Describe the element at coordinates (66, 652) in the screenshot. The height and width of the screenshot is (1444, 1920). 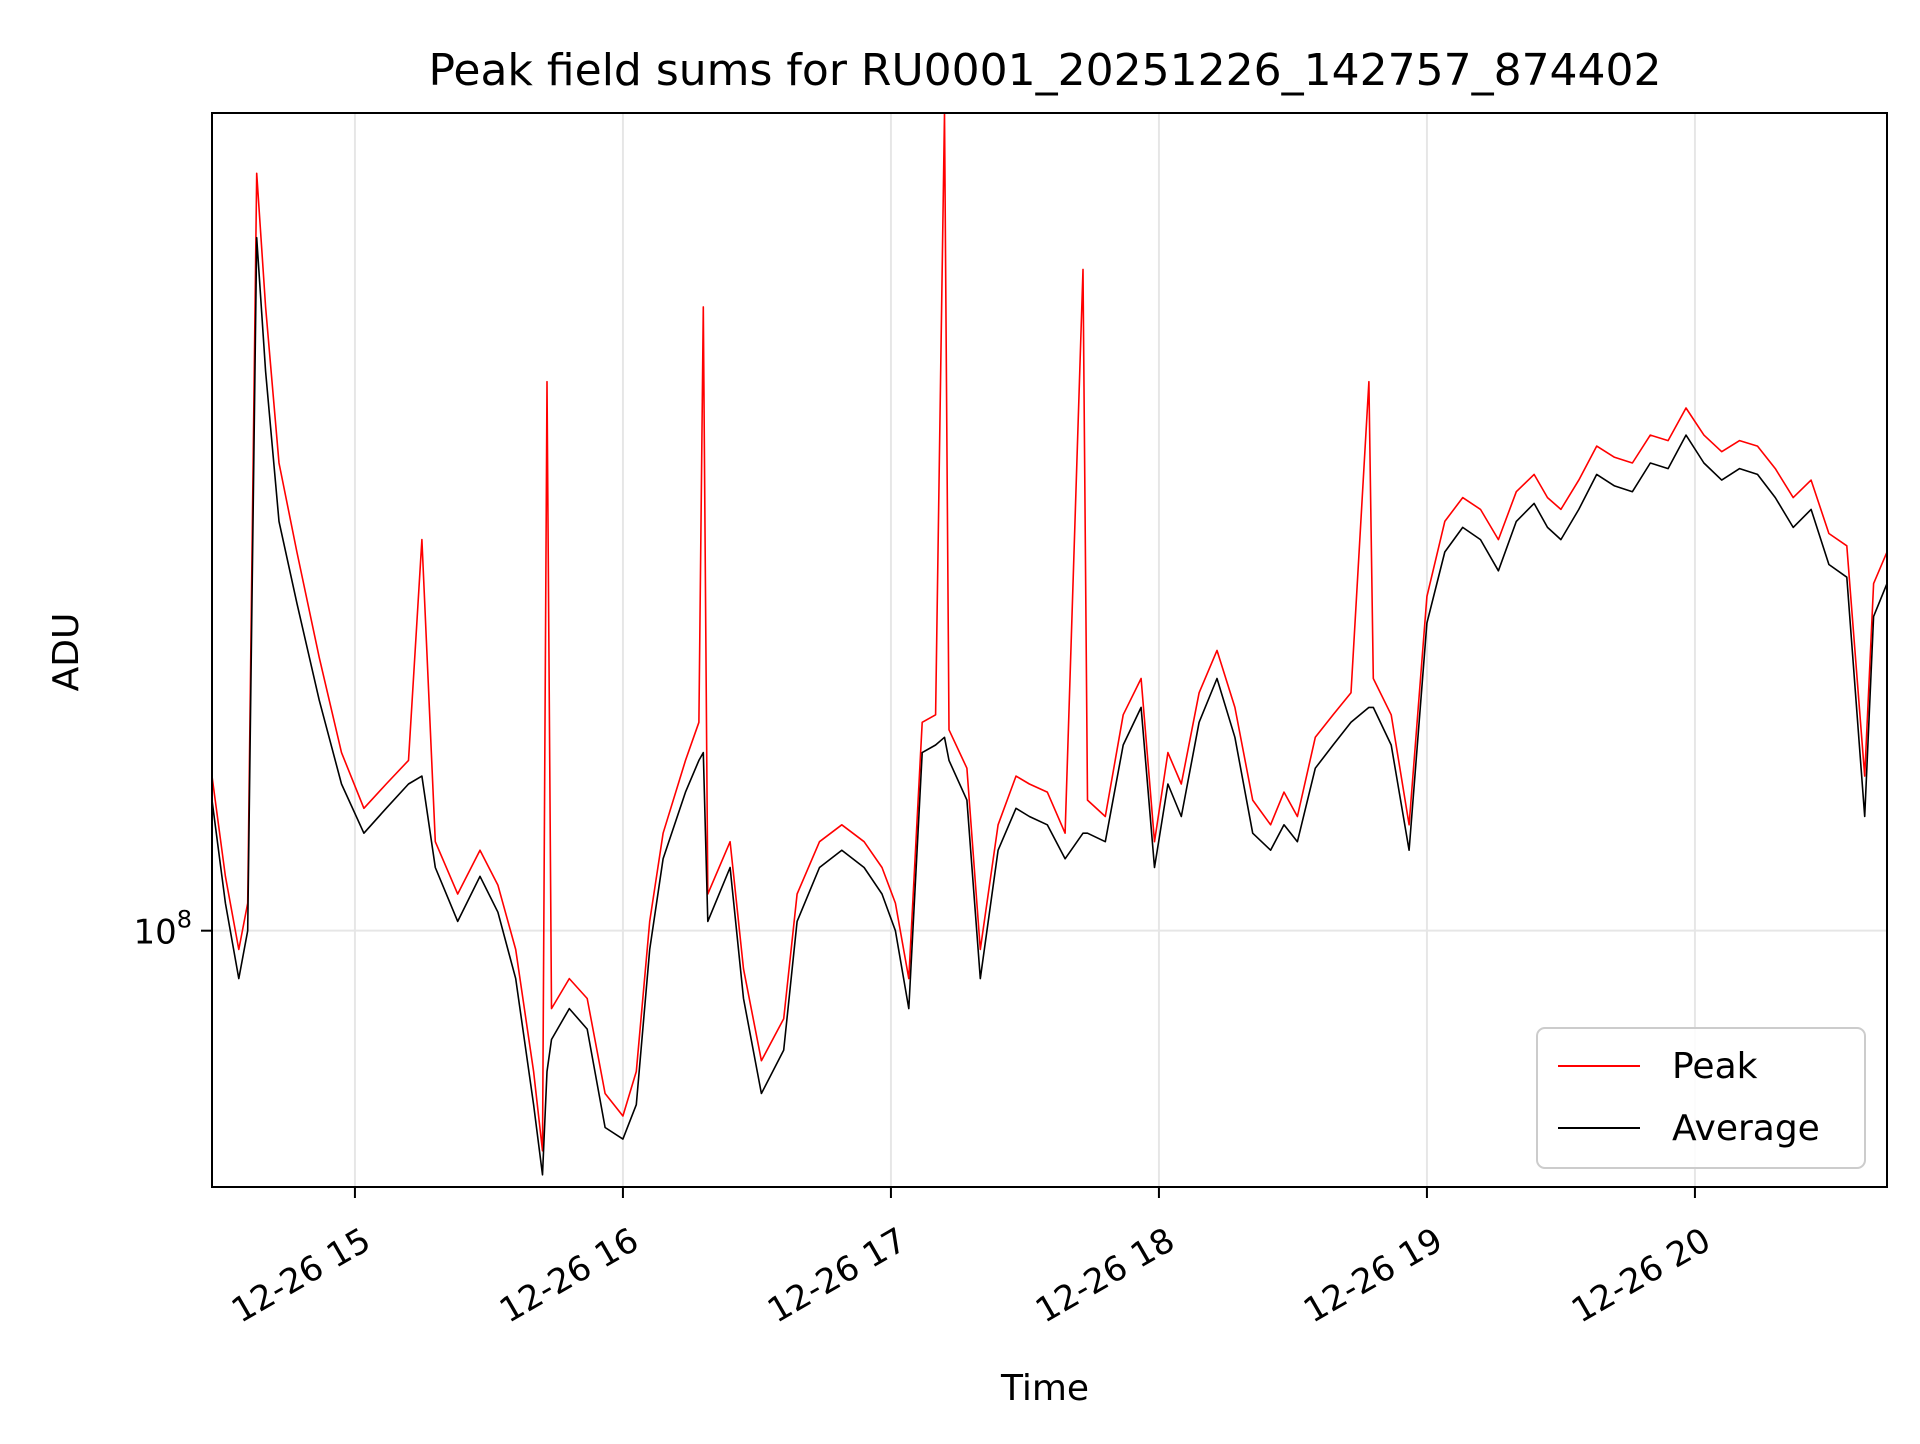
I see `y-axis-label: ADU` at that location.